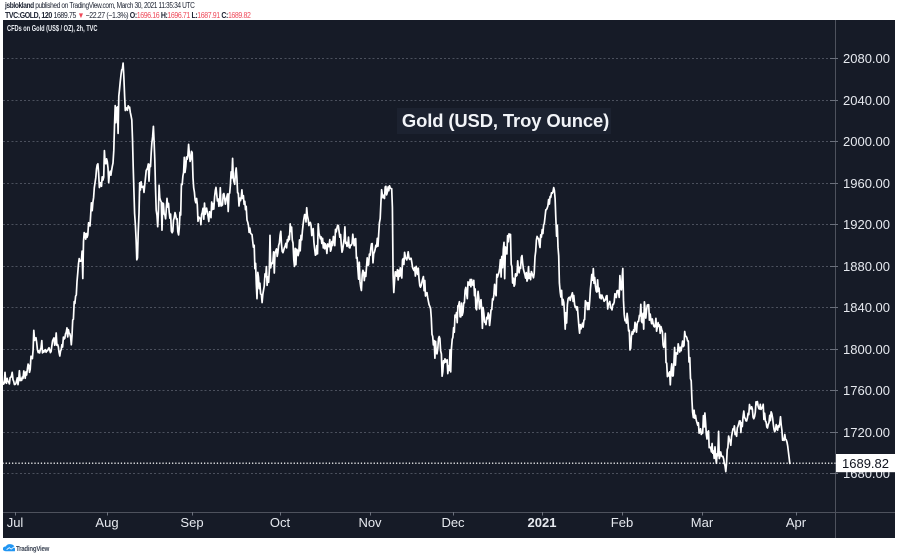  I want to click on svg-text: 1720.00, so click(866, 432).